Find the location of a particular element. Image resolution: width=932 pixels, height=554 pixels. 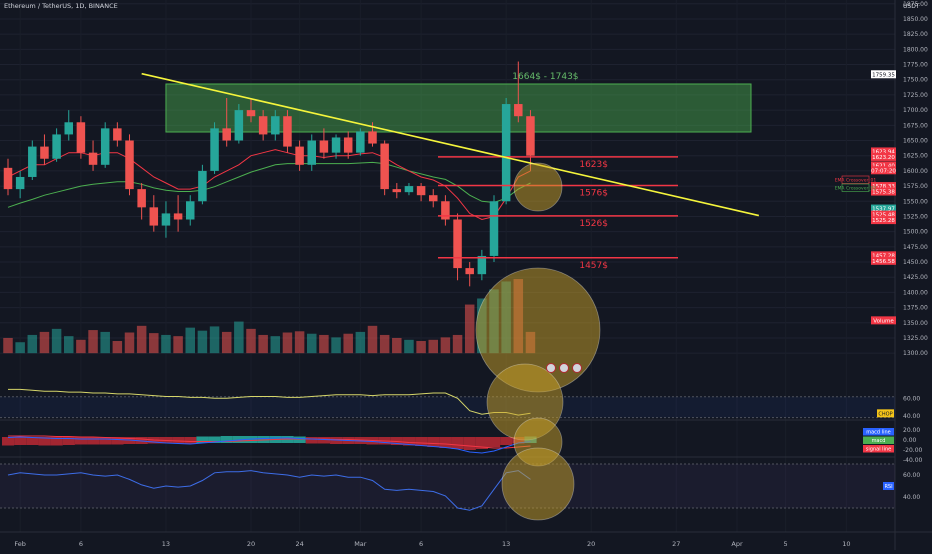

price-tick-label: 1625.00 is located at coordinates (915, 156).